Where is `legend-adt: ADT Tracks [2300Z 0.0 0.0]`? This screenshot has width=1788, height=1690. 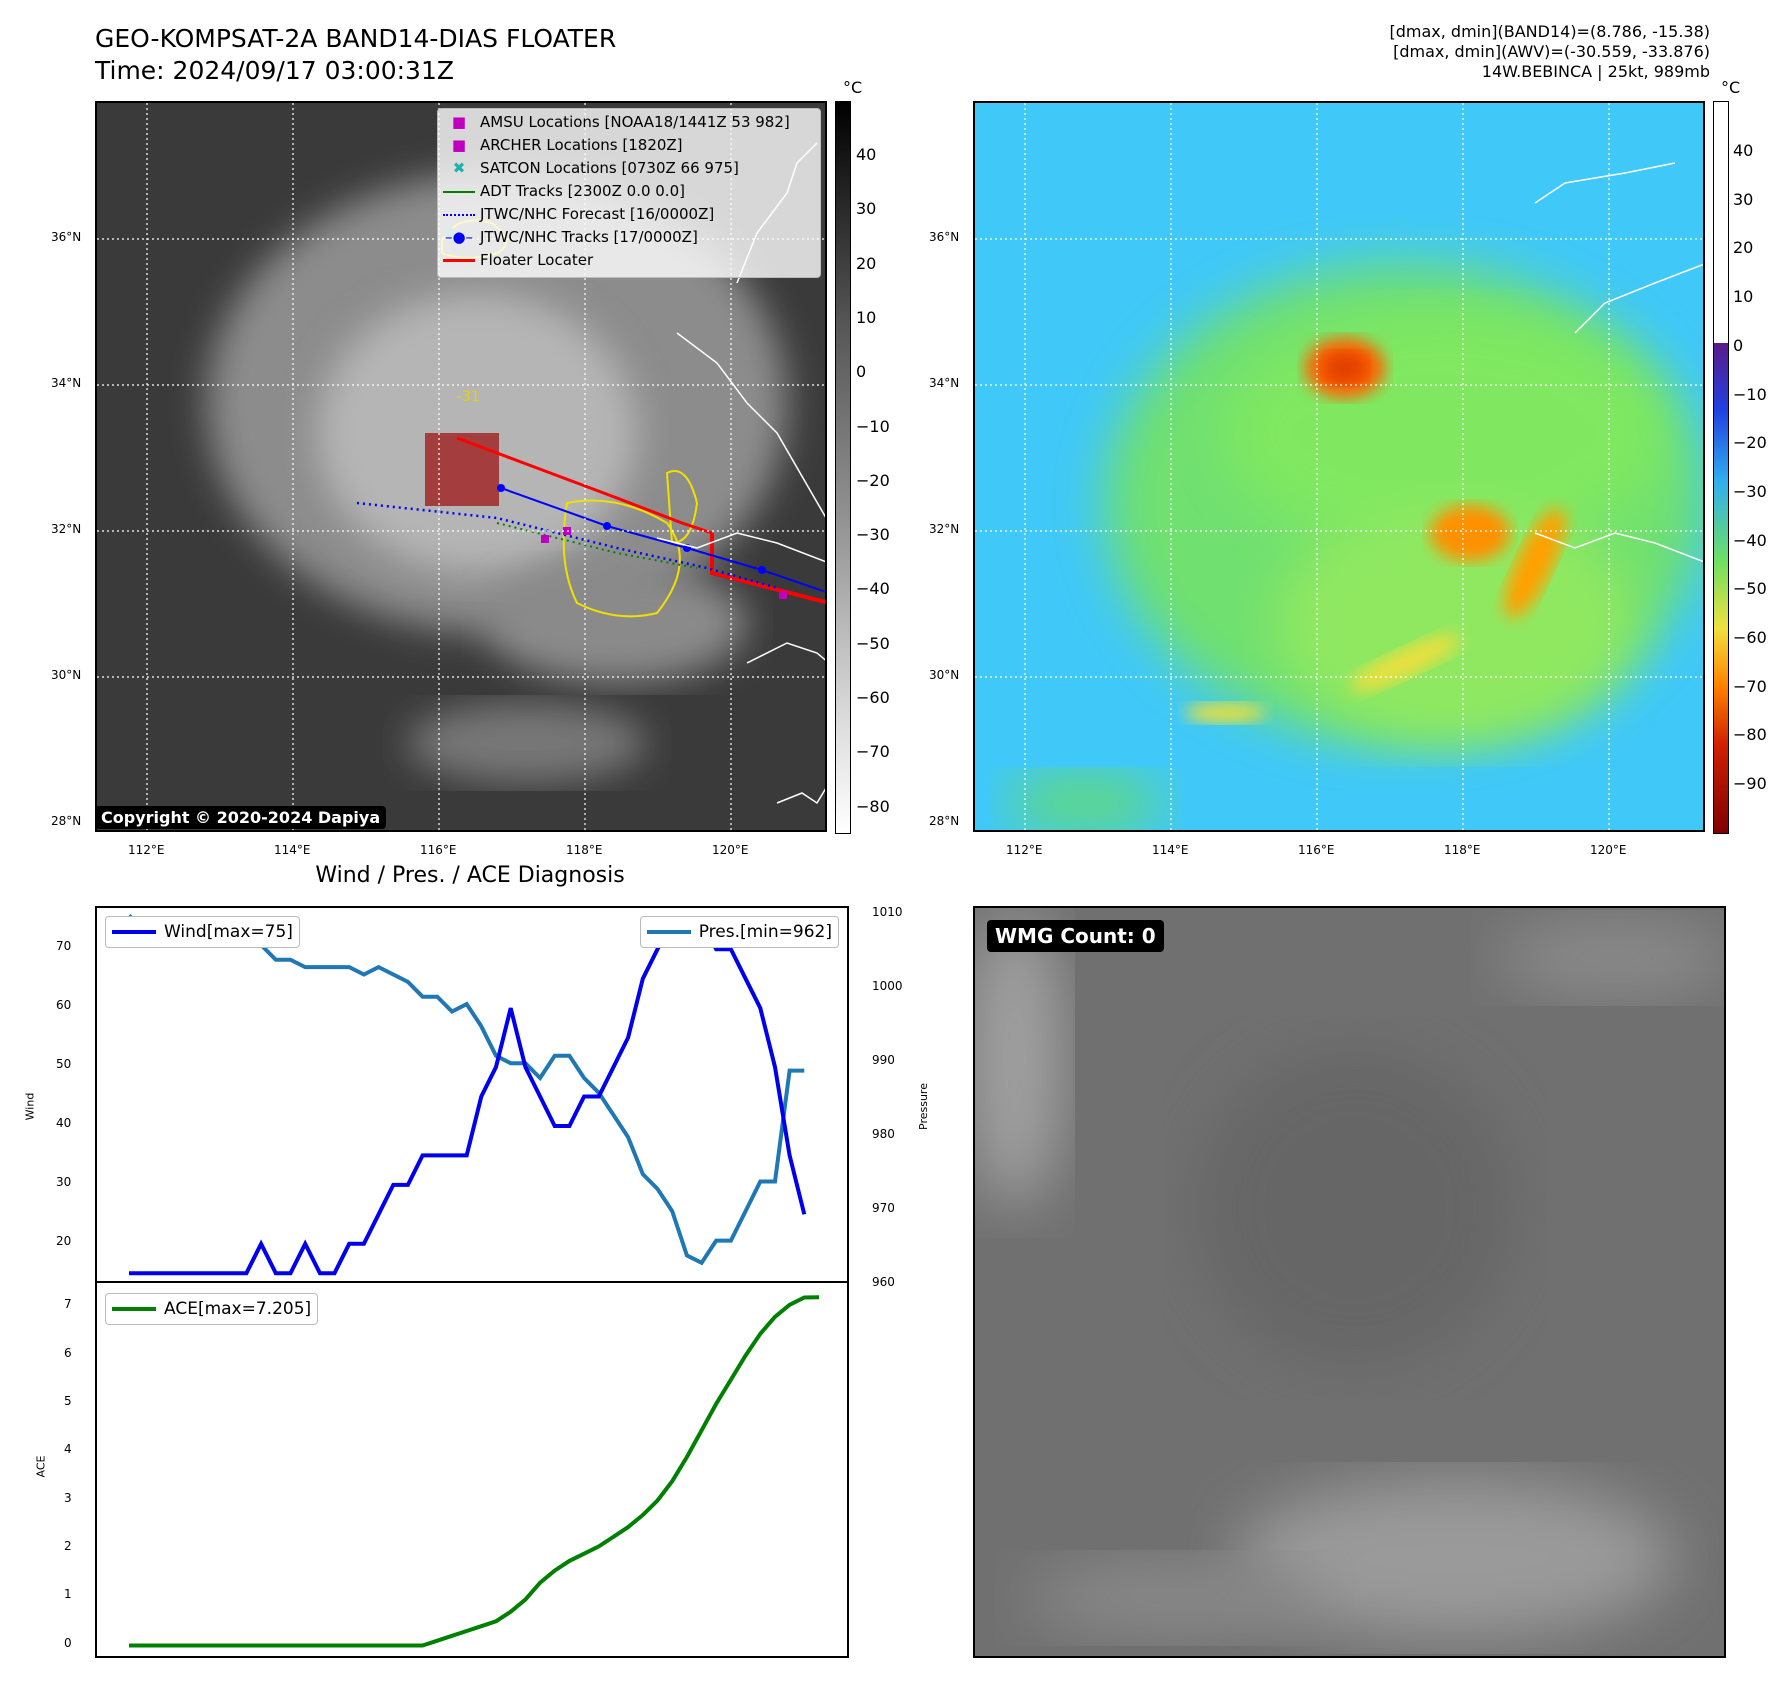 legend-adt: ADT Tracks [2300Z 0.0 0.0] is located at coordinates (582, 191).